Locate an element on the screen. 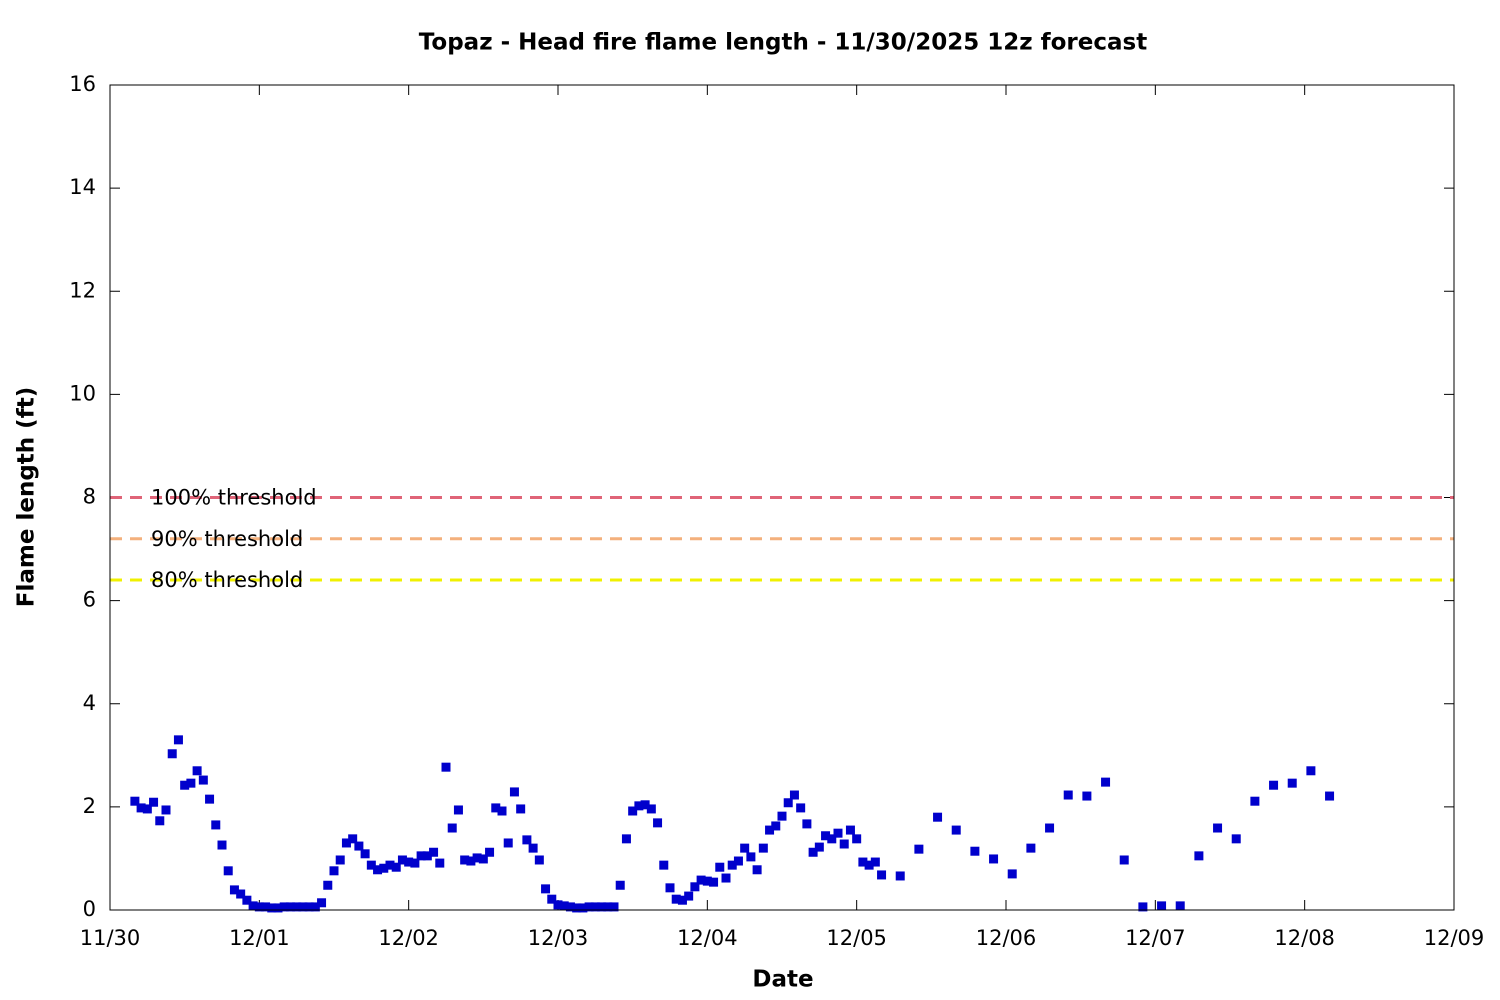 The width and height of the screenshot is (1500, 1000). y-tick-label: 14 is located at coordinates (82, 187).